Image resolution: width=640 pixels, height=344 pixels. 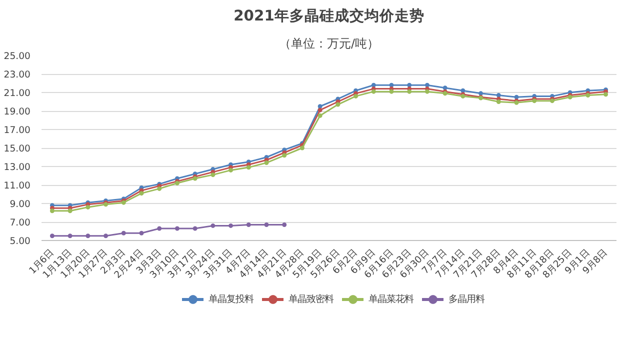 I want to click on y-tick-label: 23.00, so click(x=17, y=75).